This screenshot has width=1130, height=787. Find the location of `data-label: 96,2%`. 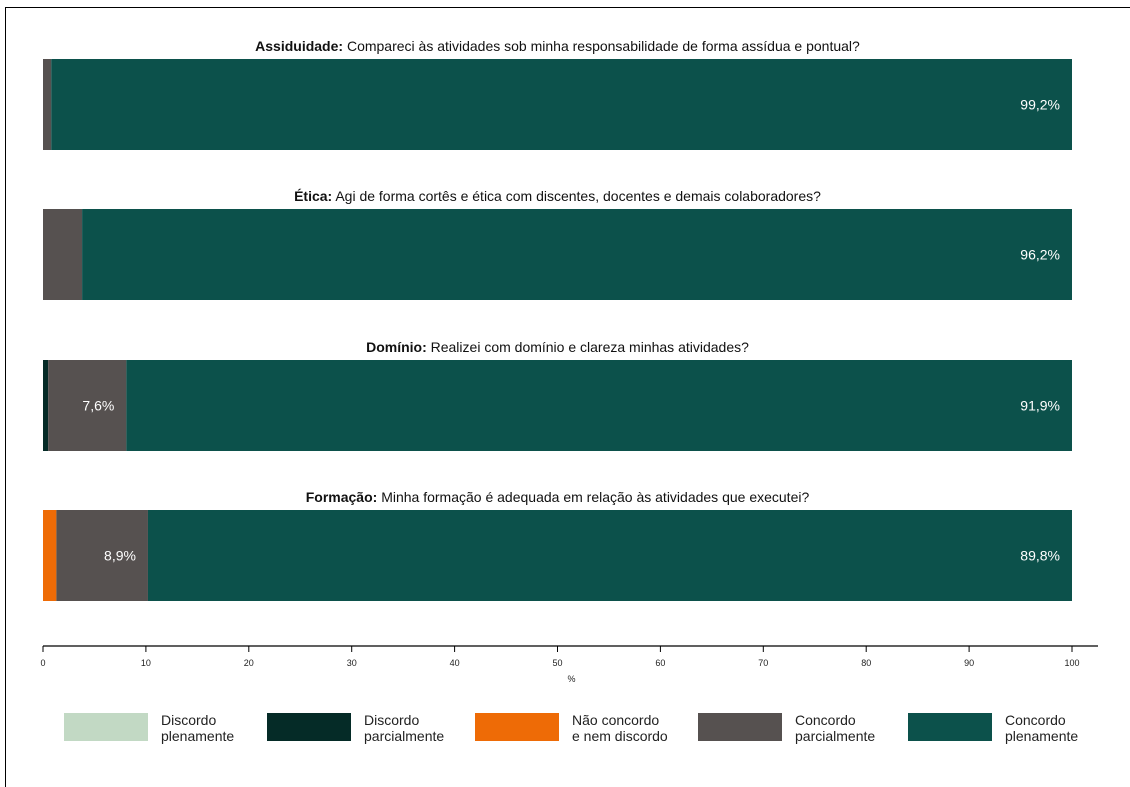

data-label: 96,2% is located at coordinates (1040, 255).